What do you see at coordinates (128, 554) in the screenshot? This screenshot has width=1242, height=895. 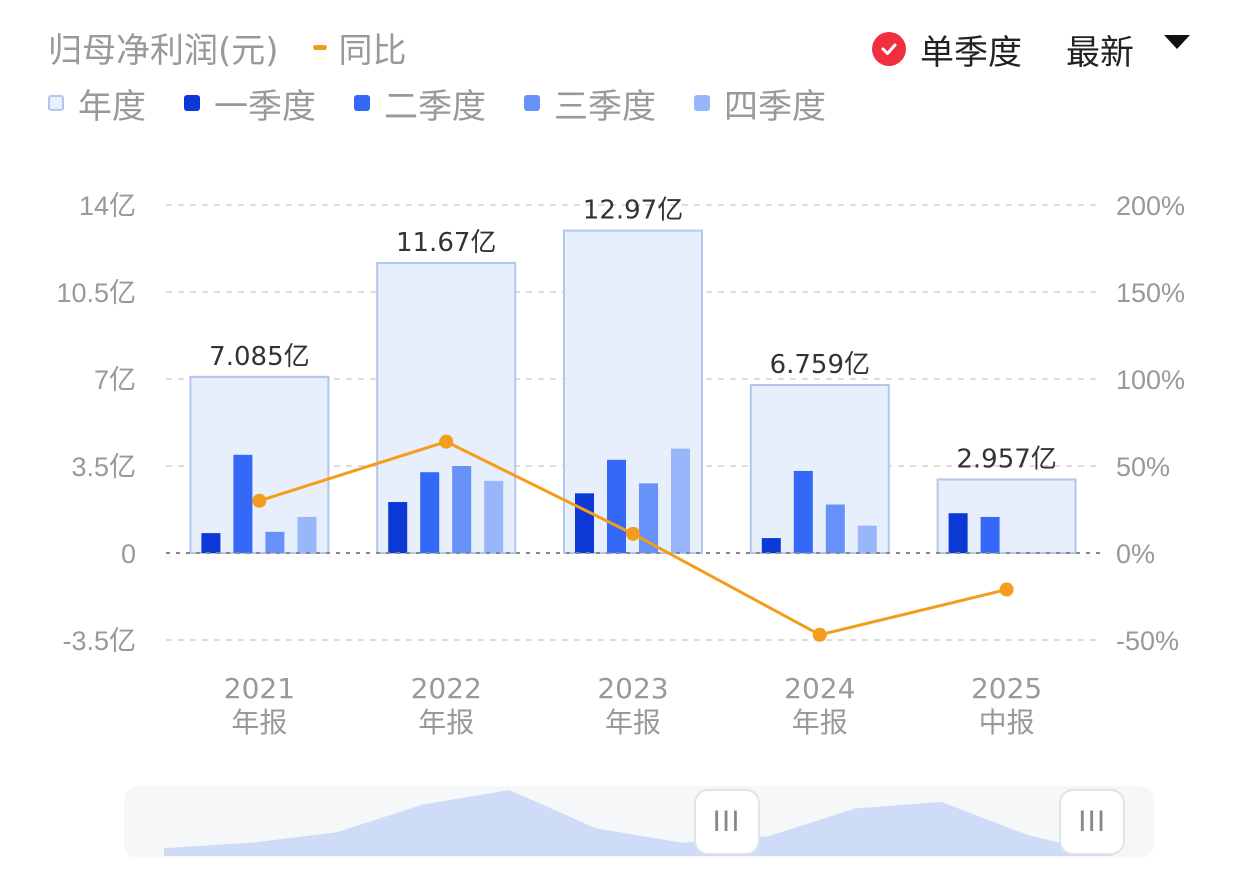 I see `y-axis-left-tick-label: 0` at bounding box center [128, 554].